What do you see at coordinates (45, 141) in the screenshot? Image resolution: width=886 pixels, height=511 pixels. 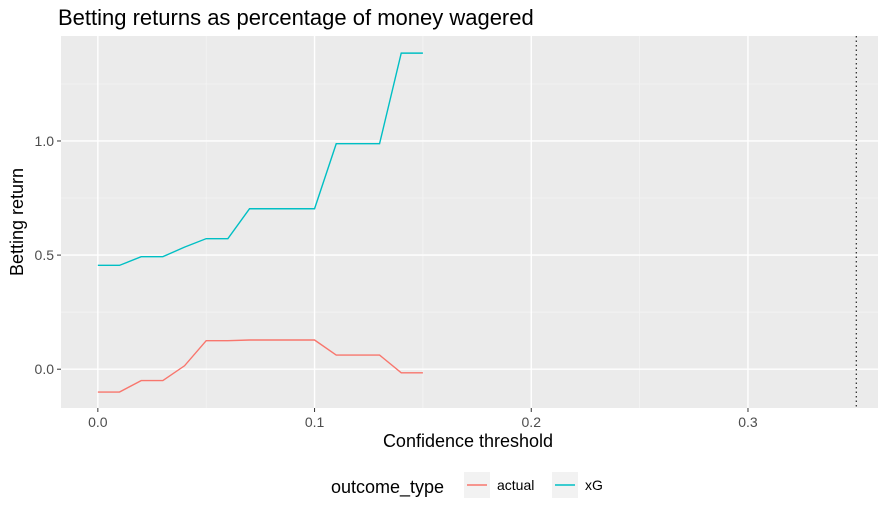 I see `y-tick-label: 1.0` at bounding box center [45, 141].